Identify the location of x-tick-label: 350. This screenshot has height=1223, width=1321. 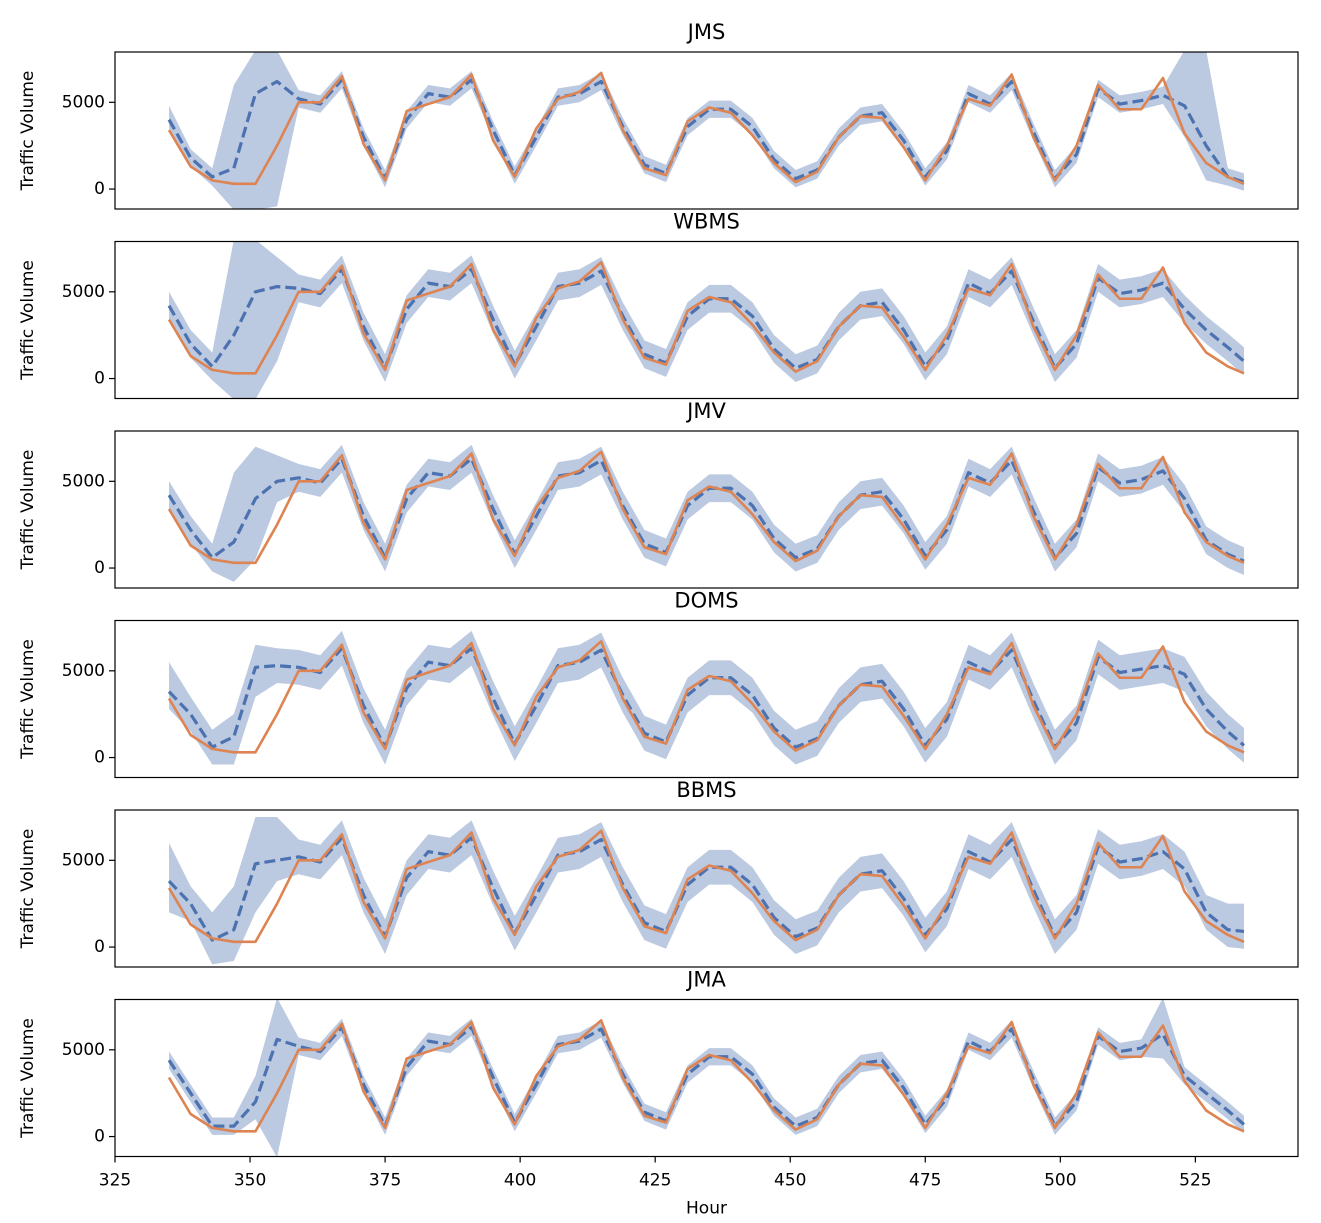
(250, 1181).